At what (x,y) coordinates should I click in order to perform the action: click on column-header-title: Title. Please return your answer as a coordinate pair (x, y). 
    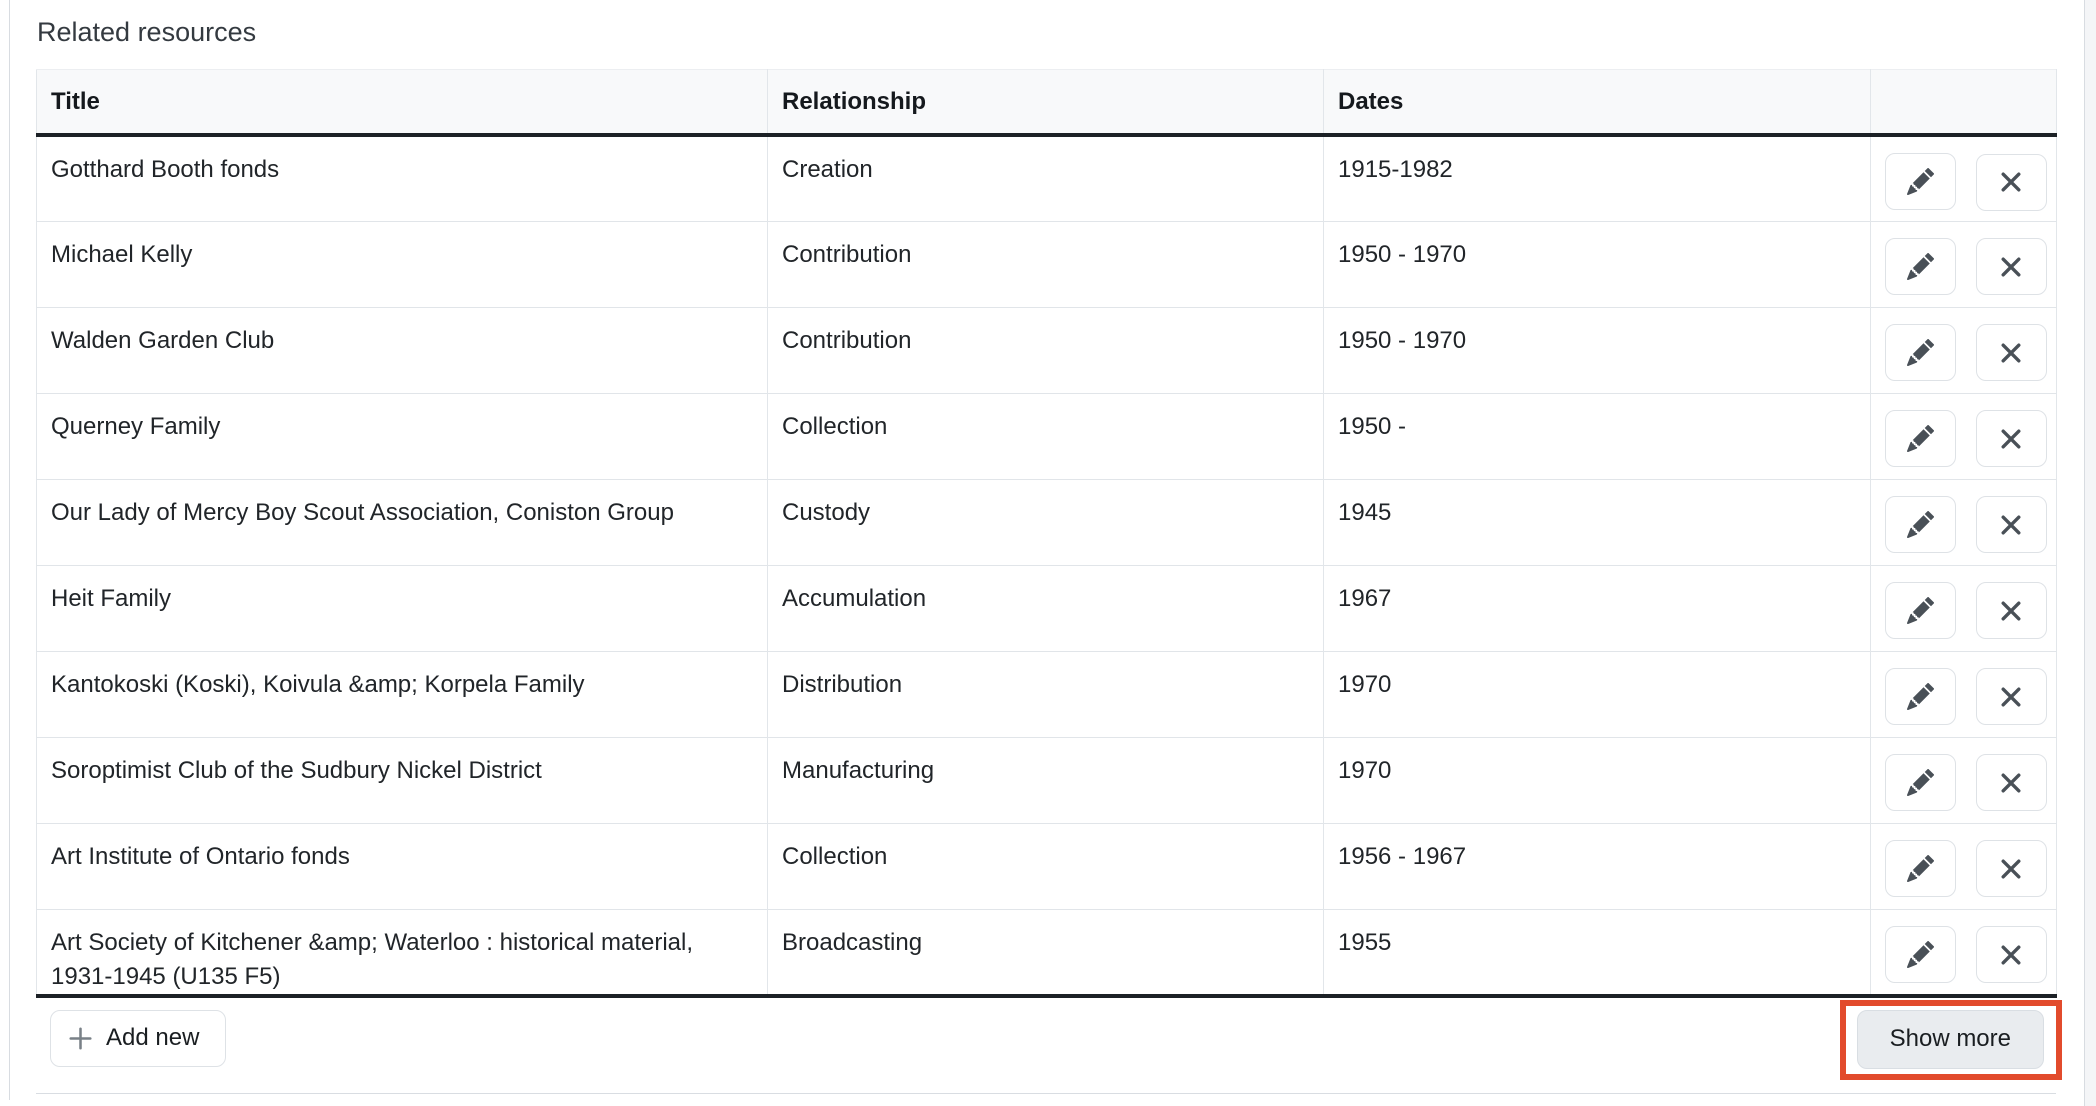
    Looking at the image, I should click on (402, 103).